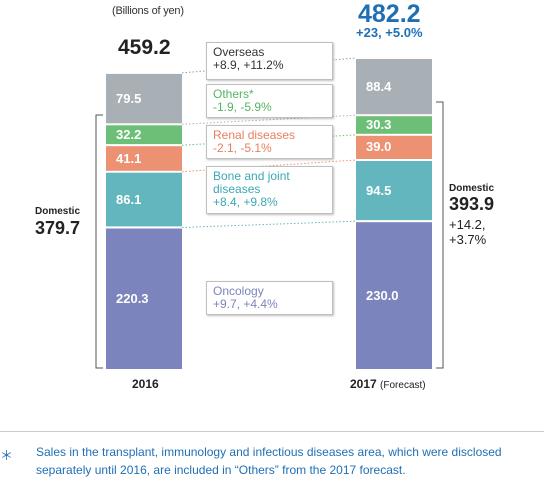  Describe the element at coordinates (129, 199) in the screenshot. I see `value-label-bone-joint-2016: 86.1` at that location.